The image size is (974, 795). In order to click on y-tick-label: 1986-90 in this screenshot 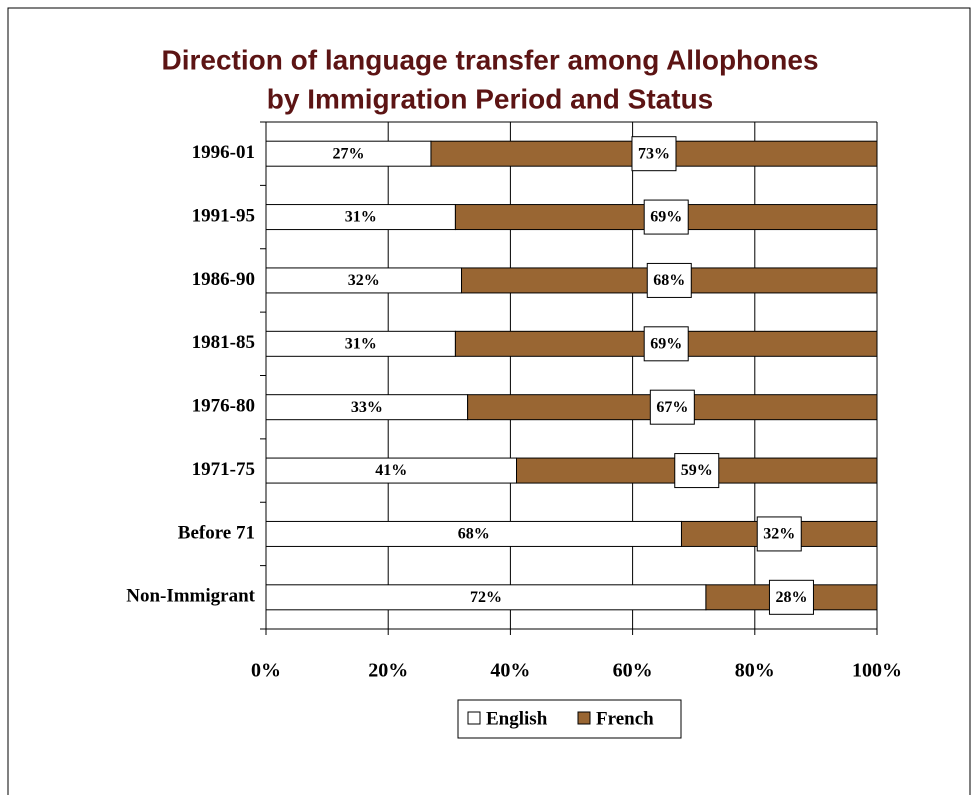, I will do `click(223, 279)`.